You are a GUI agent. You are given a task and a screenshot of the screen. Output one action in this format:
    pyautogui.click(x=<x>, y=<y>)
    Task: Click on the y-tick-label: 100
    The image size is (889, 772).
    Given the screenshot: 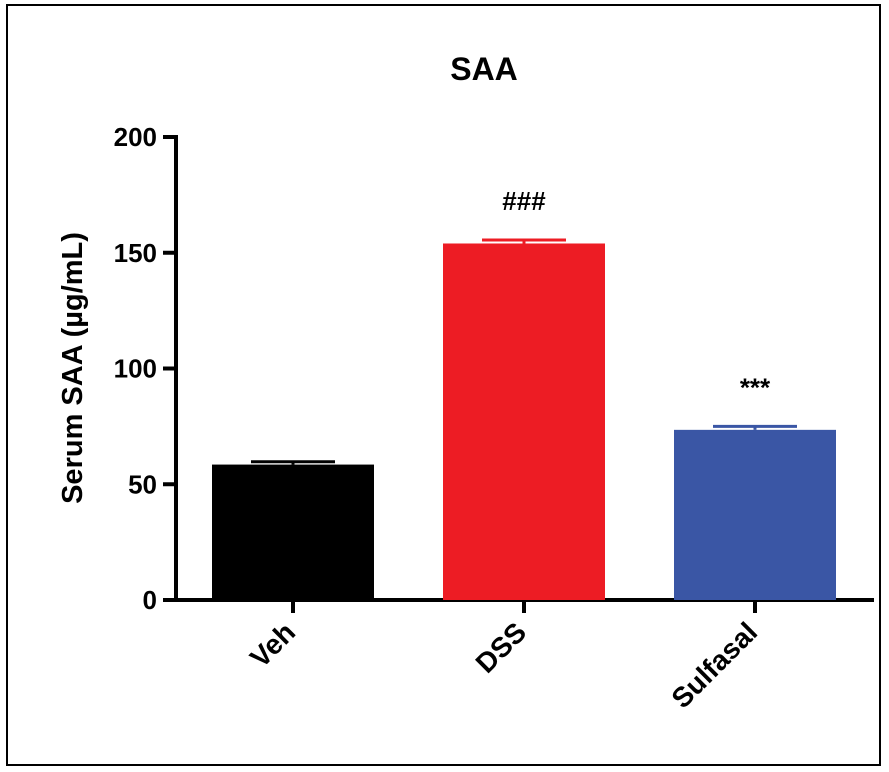 What is the action you would take?
    pyautogui.click(x=135, y=369)
    